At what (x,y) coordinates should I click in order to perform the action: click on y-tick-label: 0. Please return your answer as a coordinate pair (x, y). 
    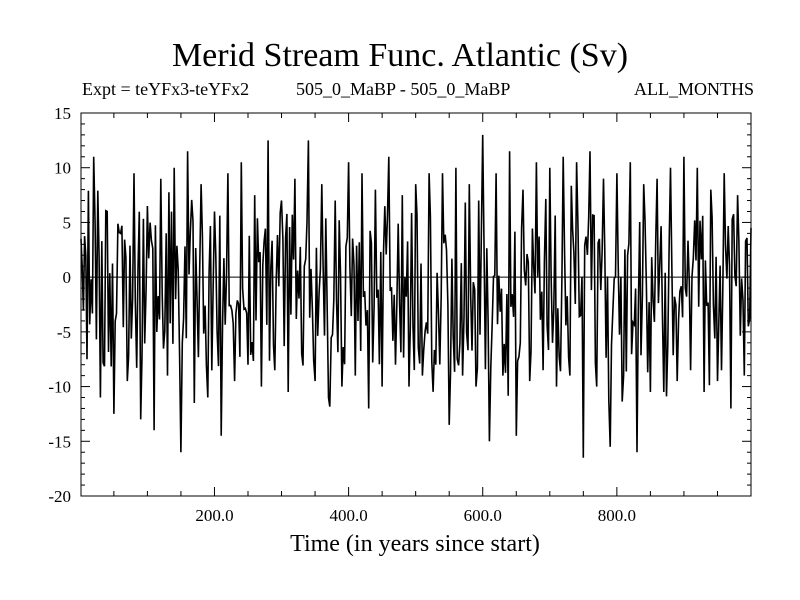
    Looking at the image, I should click on (67, 277).